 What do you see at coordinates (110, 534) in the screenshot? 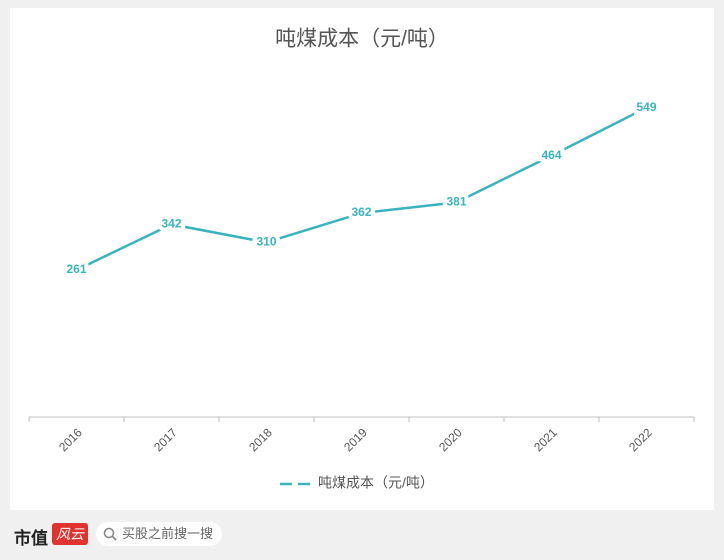
I see `search-icon` at bounding box center [110, 534].